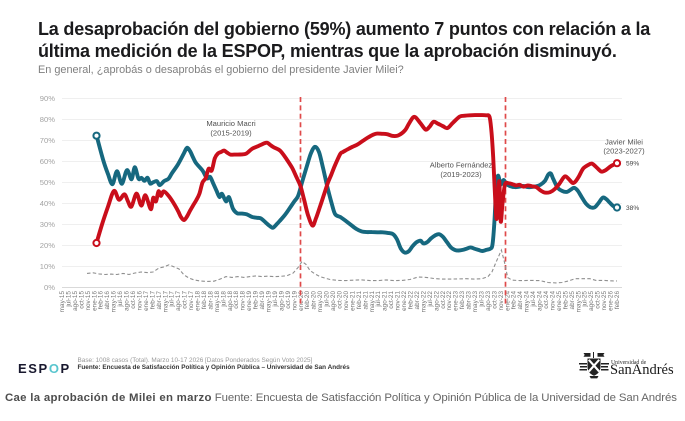  I want to click on svg-text: ago-24, so click(540, 301).